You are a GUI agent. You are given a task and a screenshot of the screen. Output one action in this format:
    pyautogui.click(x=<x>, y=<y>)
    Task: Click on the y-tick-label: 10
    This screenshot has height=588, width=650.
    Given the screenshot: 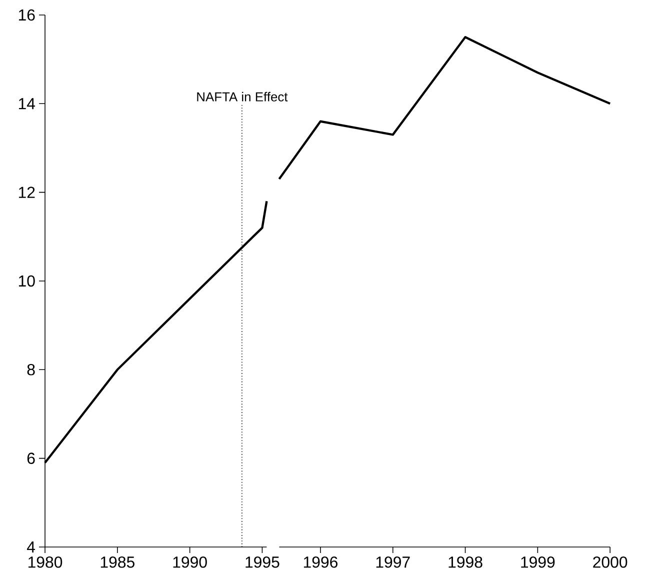 What is the action you would take?
    pyautogui.click(x=26, y=281)
    